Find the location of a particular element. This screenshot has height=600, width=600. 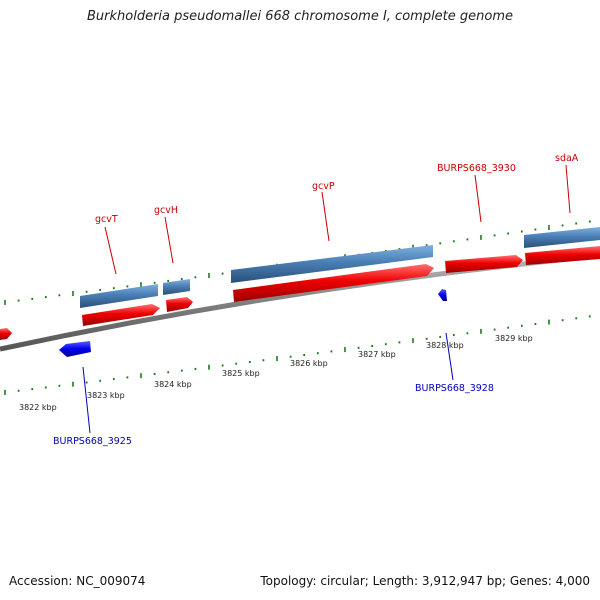

leader-gcvP is located at coordinates (325, 216).